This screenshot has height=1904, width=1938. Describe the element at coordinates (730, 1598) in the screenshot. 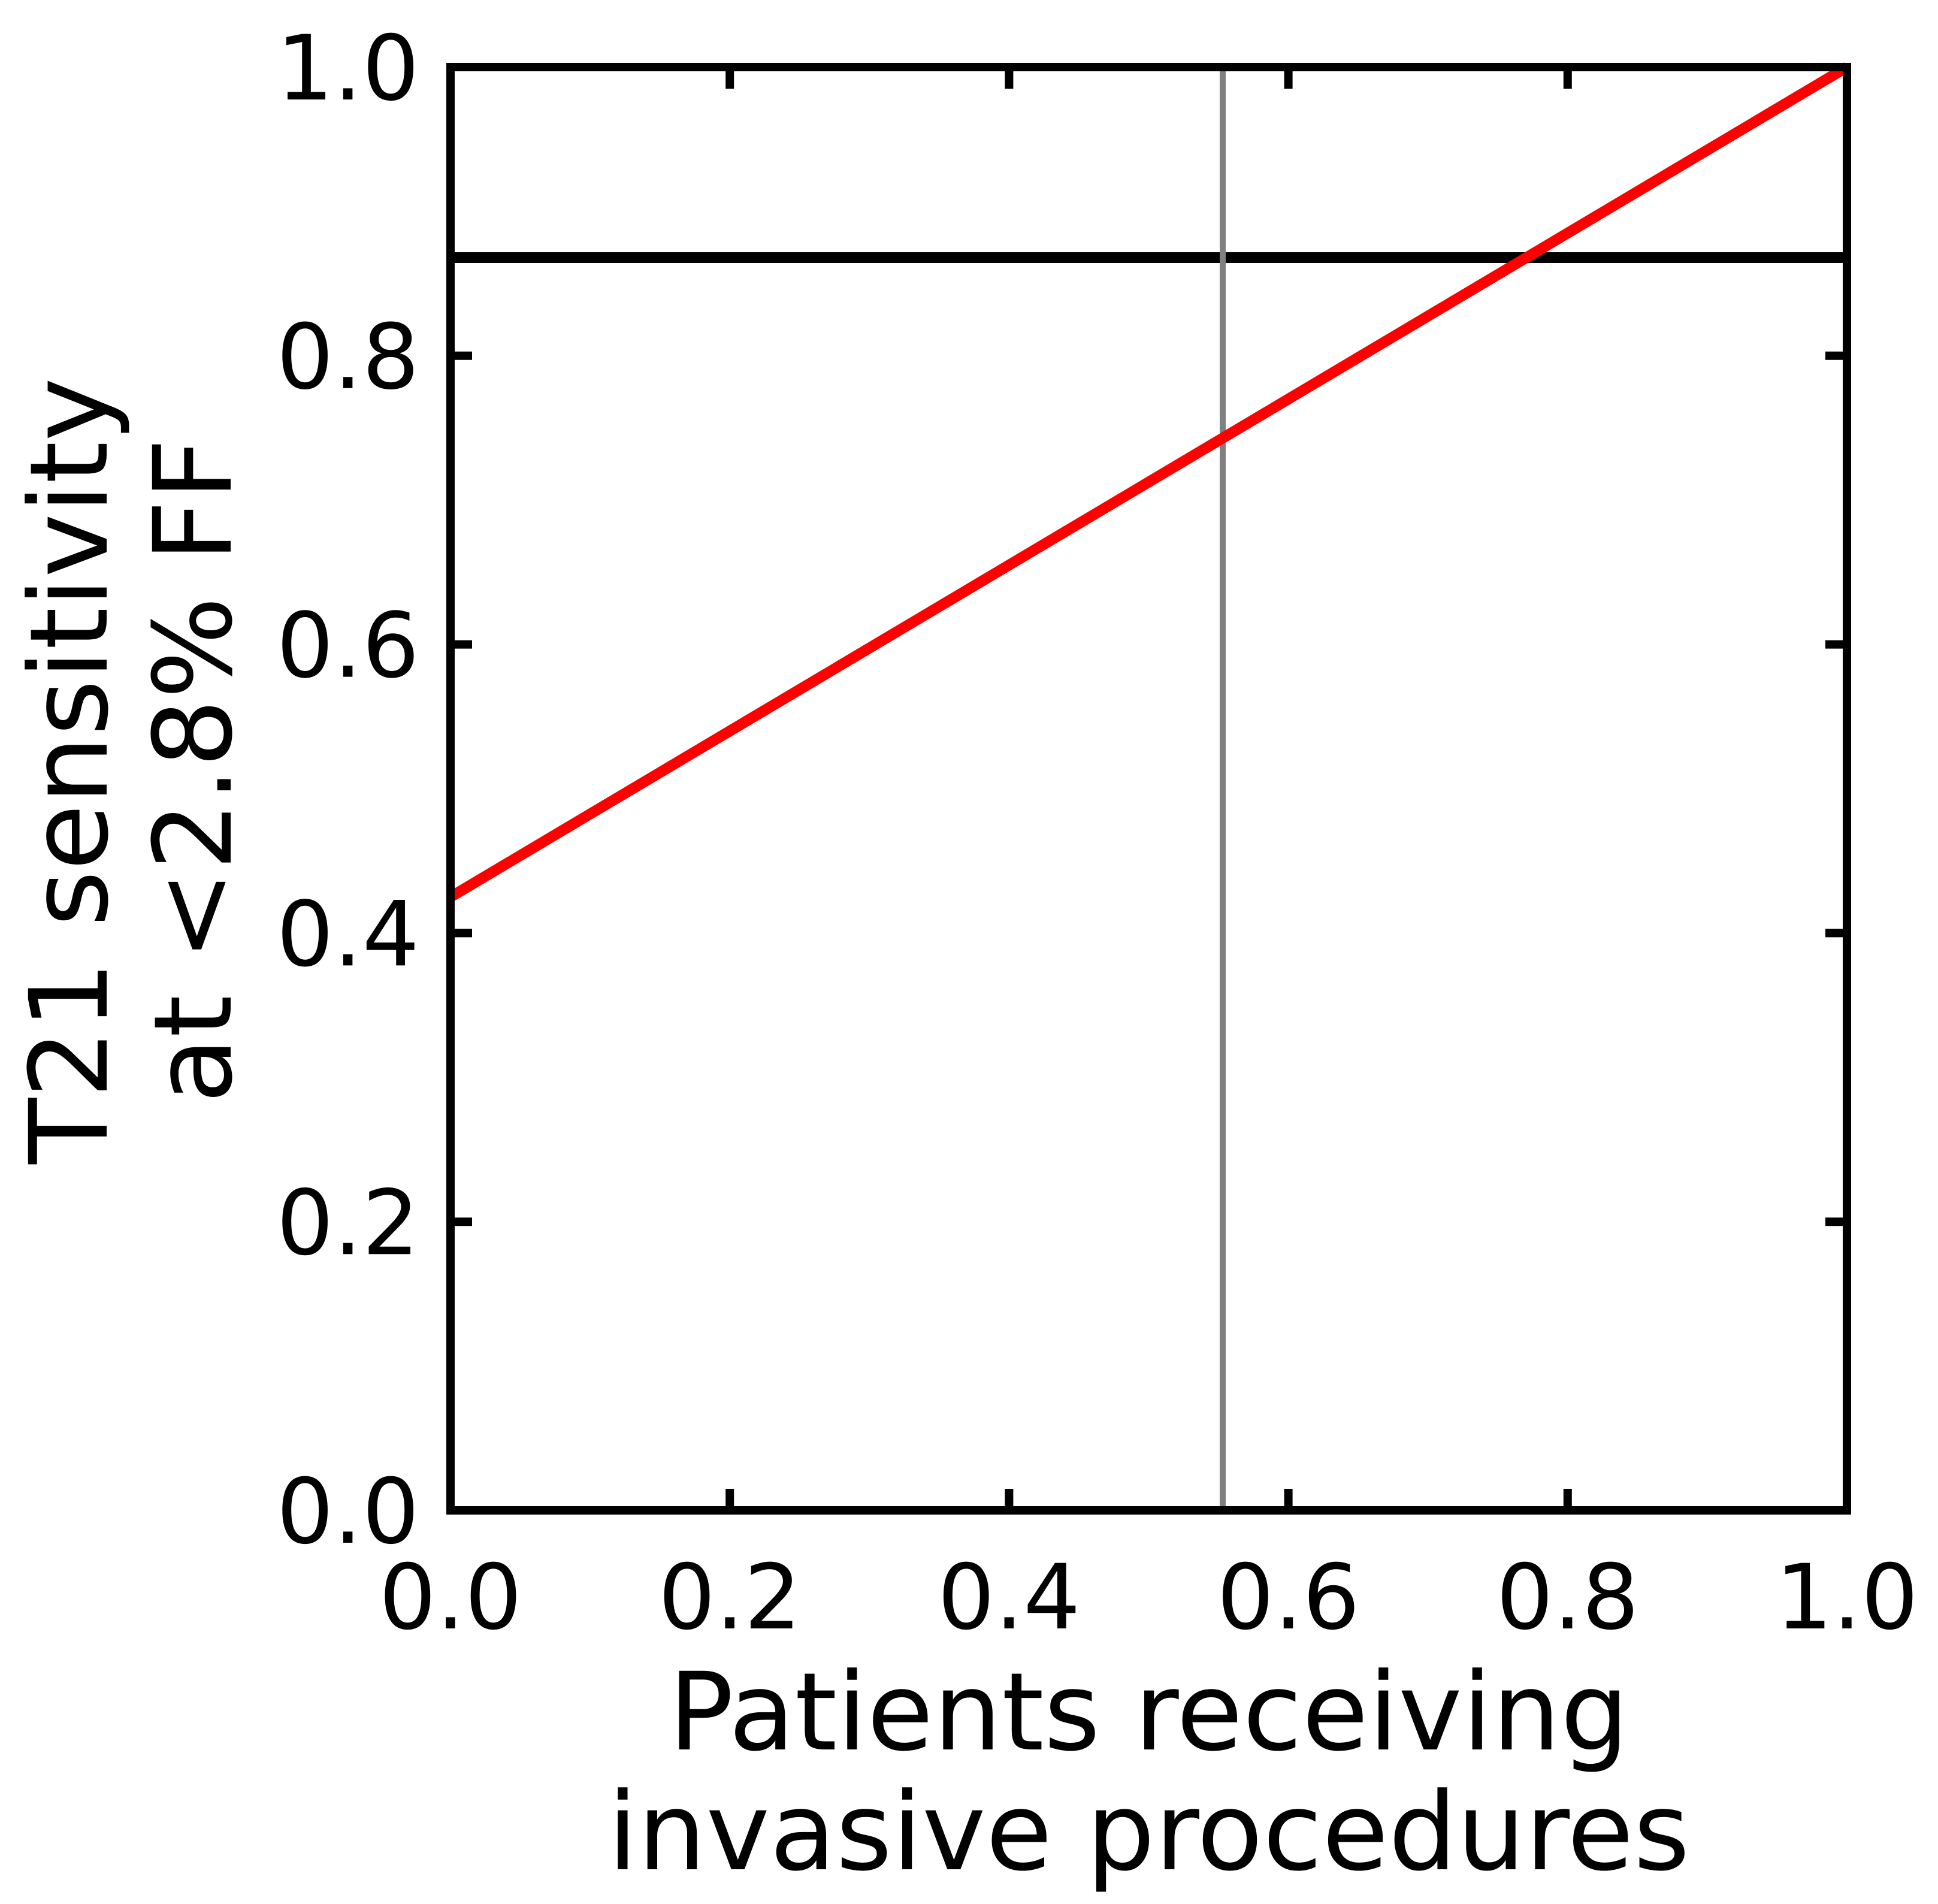

I see `x-tick-label: 0.2` at that location.